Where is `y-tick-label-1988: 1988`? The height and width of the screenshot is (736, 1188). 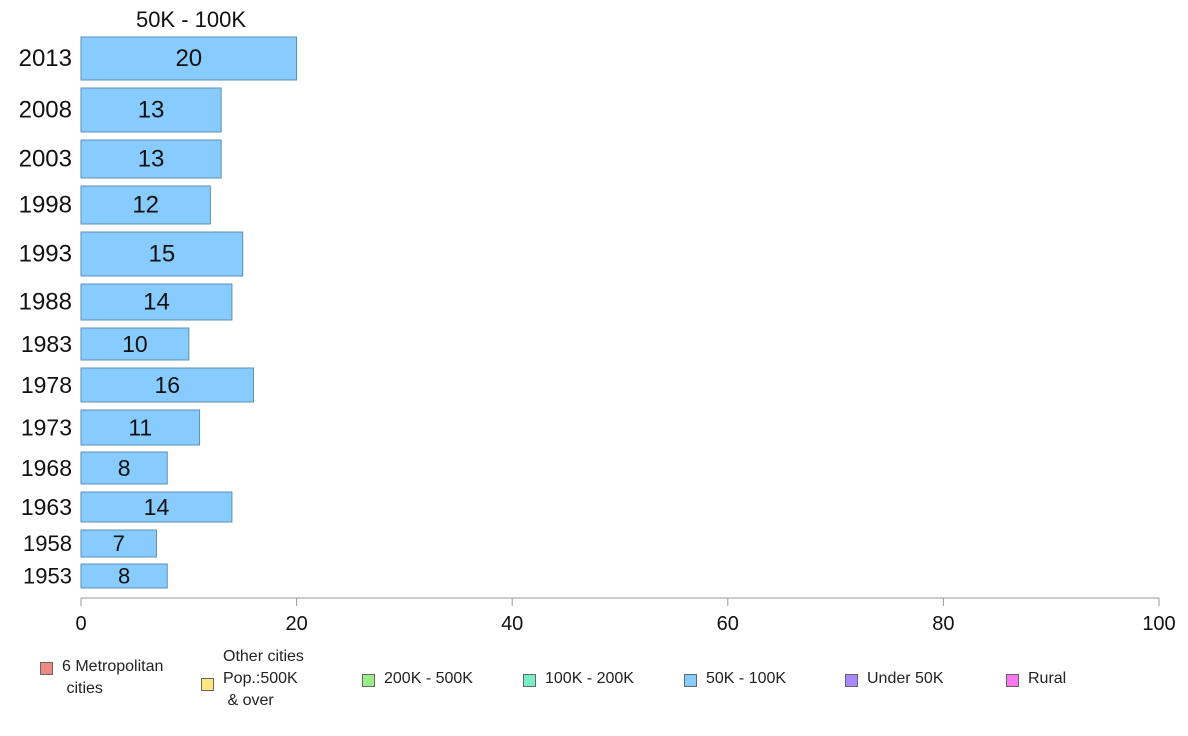 y-tick-label-1988: 1988 is located at coordinates (45, 302).